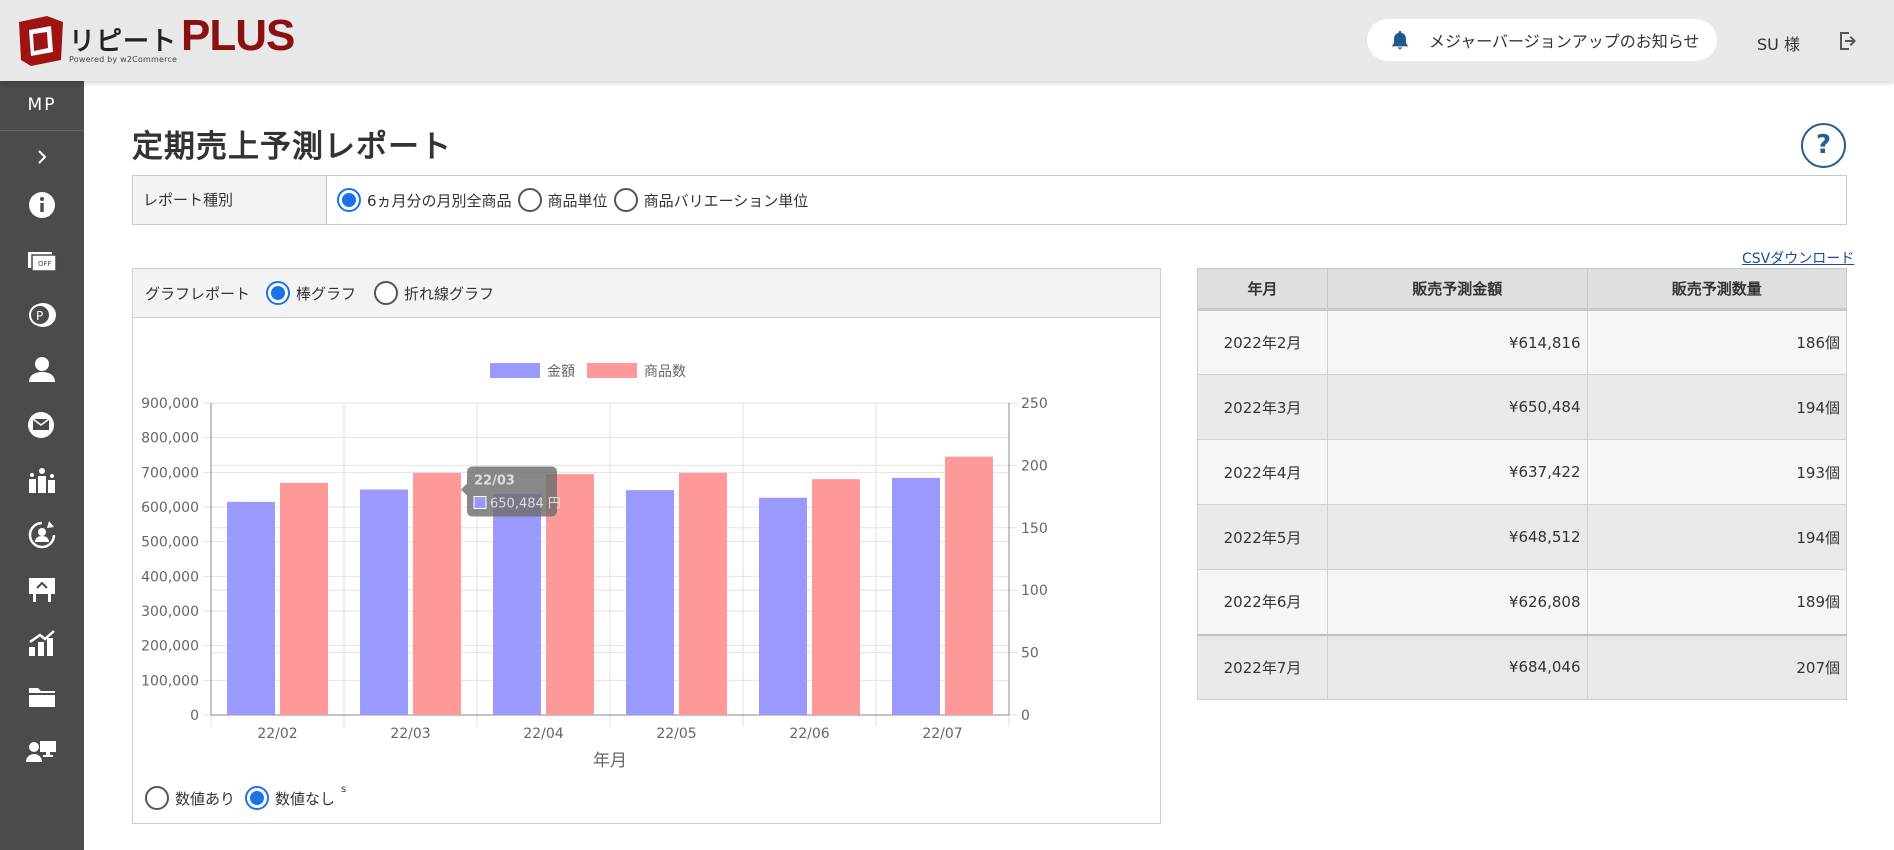 The width and height of the screenshot is (1894, 850). Describe the element at coordinates (344, 789) in the screenshot. I see `value-option-sup: s` at that location.